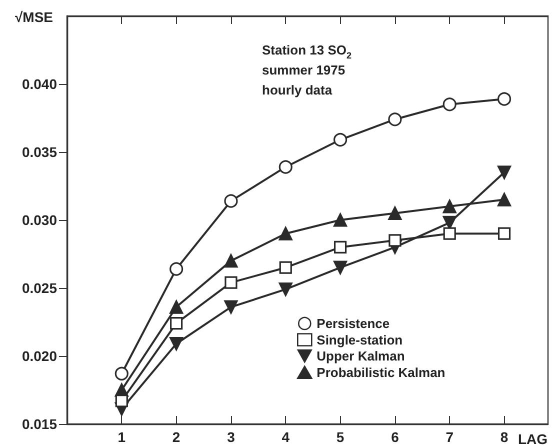 The width and height of the screenshot is (552, 446). Describe the element at coordinates (359, 340) in the screenshot. I see `legend-label: Single-station` at that location.